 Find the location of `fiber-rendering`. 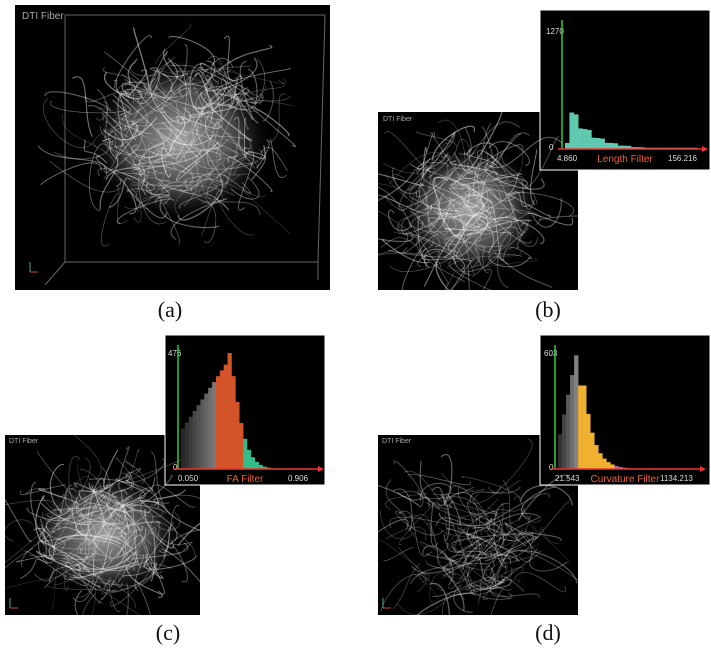

fiber-rendering is located at coordinates (118, 538).